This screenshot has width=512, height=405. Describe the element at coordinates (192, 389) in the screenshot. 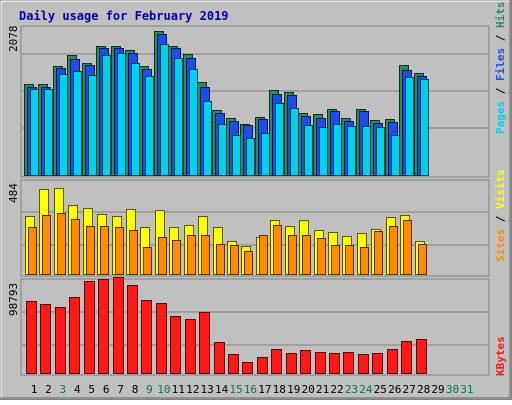

I see `x-tick-label-day-12: 12` at that location.